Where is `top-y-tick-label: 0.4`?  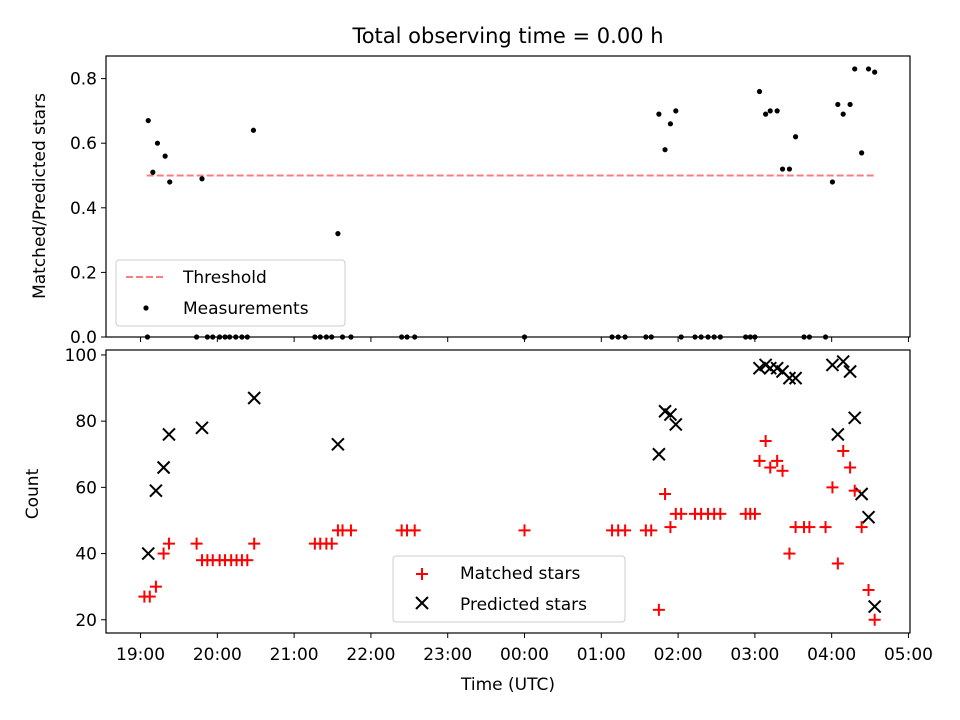 top-y-tick-label: 0.4 is located at coordinates (83, 209).